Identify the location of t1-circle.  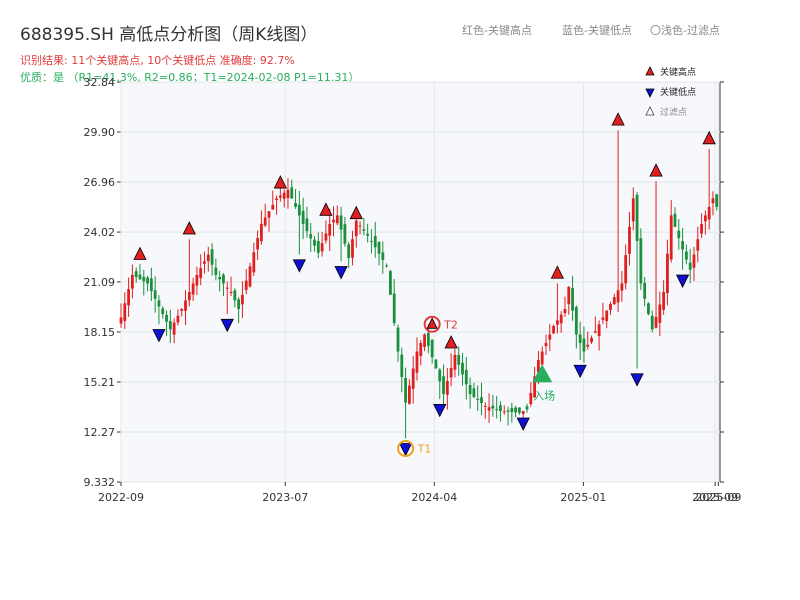
(406, 449).